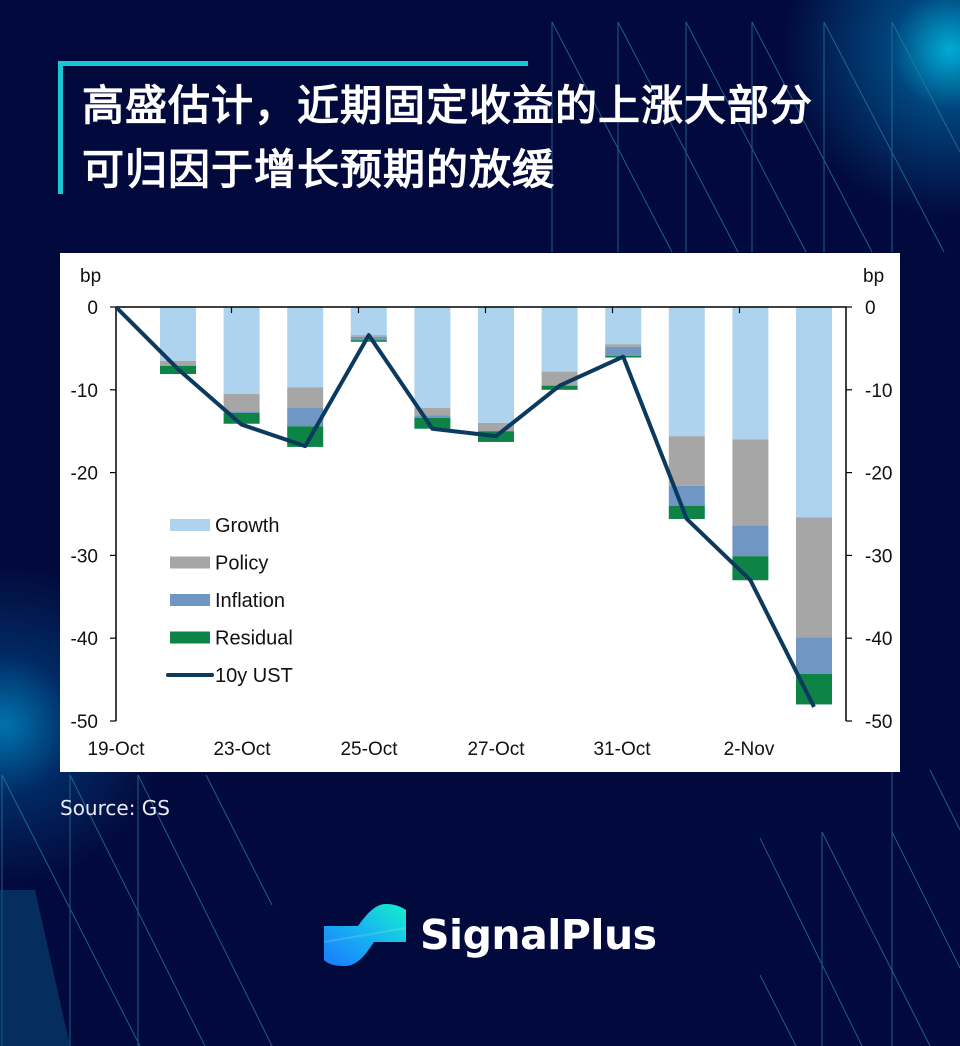 This screenshot has width=960, height=1046. Describe the element at coordinates (254, 676) in the screenshot. I see `legend-label: 10y UST` at that location.